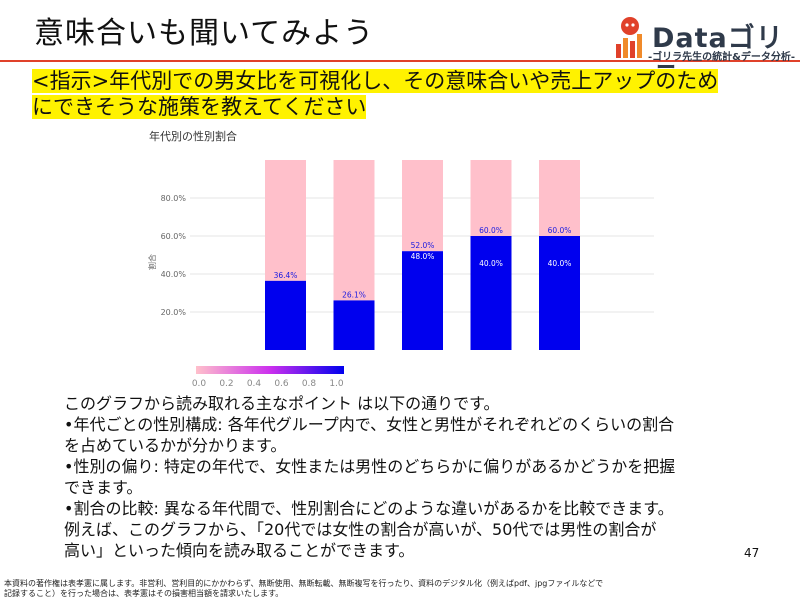  Describe the element at coordinates (174, 274) in the screenshot. I see `y-tick-label: 40.0%` at that location.